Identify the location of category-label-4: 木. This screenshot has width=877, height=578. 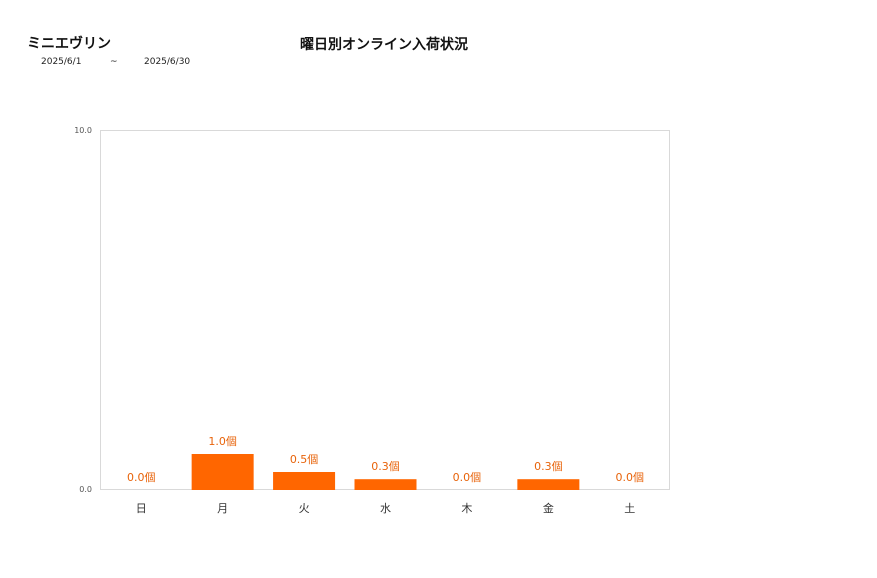
(466, 508).